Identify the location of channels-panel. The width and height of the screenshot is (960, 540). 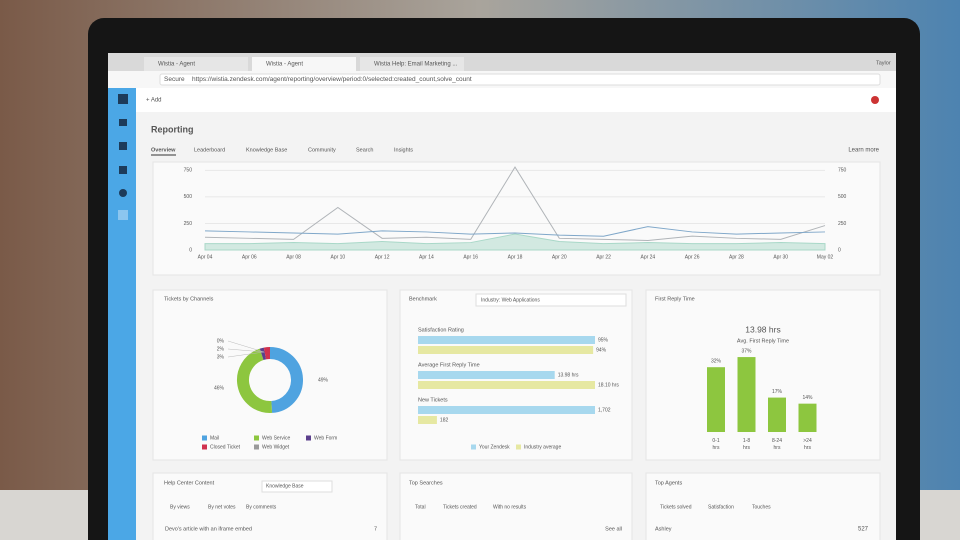
(270, 375).